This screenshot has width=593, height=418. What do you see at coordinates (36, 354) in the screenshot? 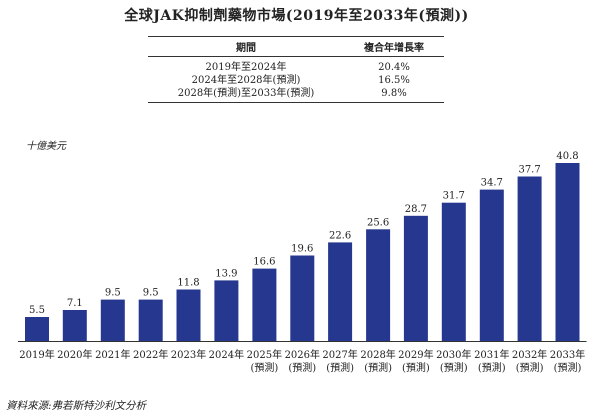
I see `x-tick-label: 2019年` at bounding box center [36, 354].